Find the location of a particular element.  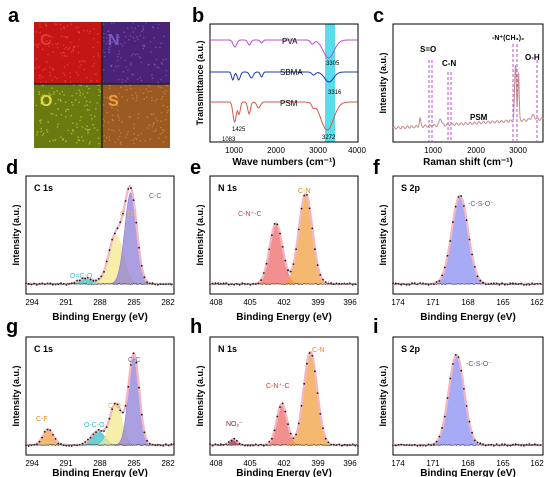

edx-map-texture is located at coordinates (101, 83).